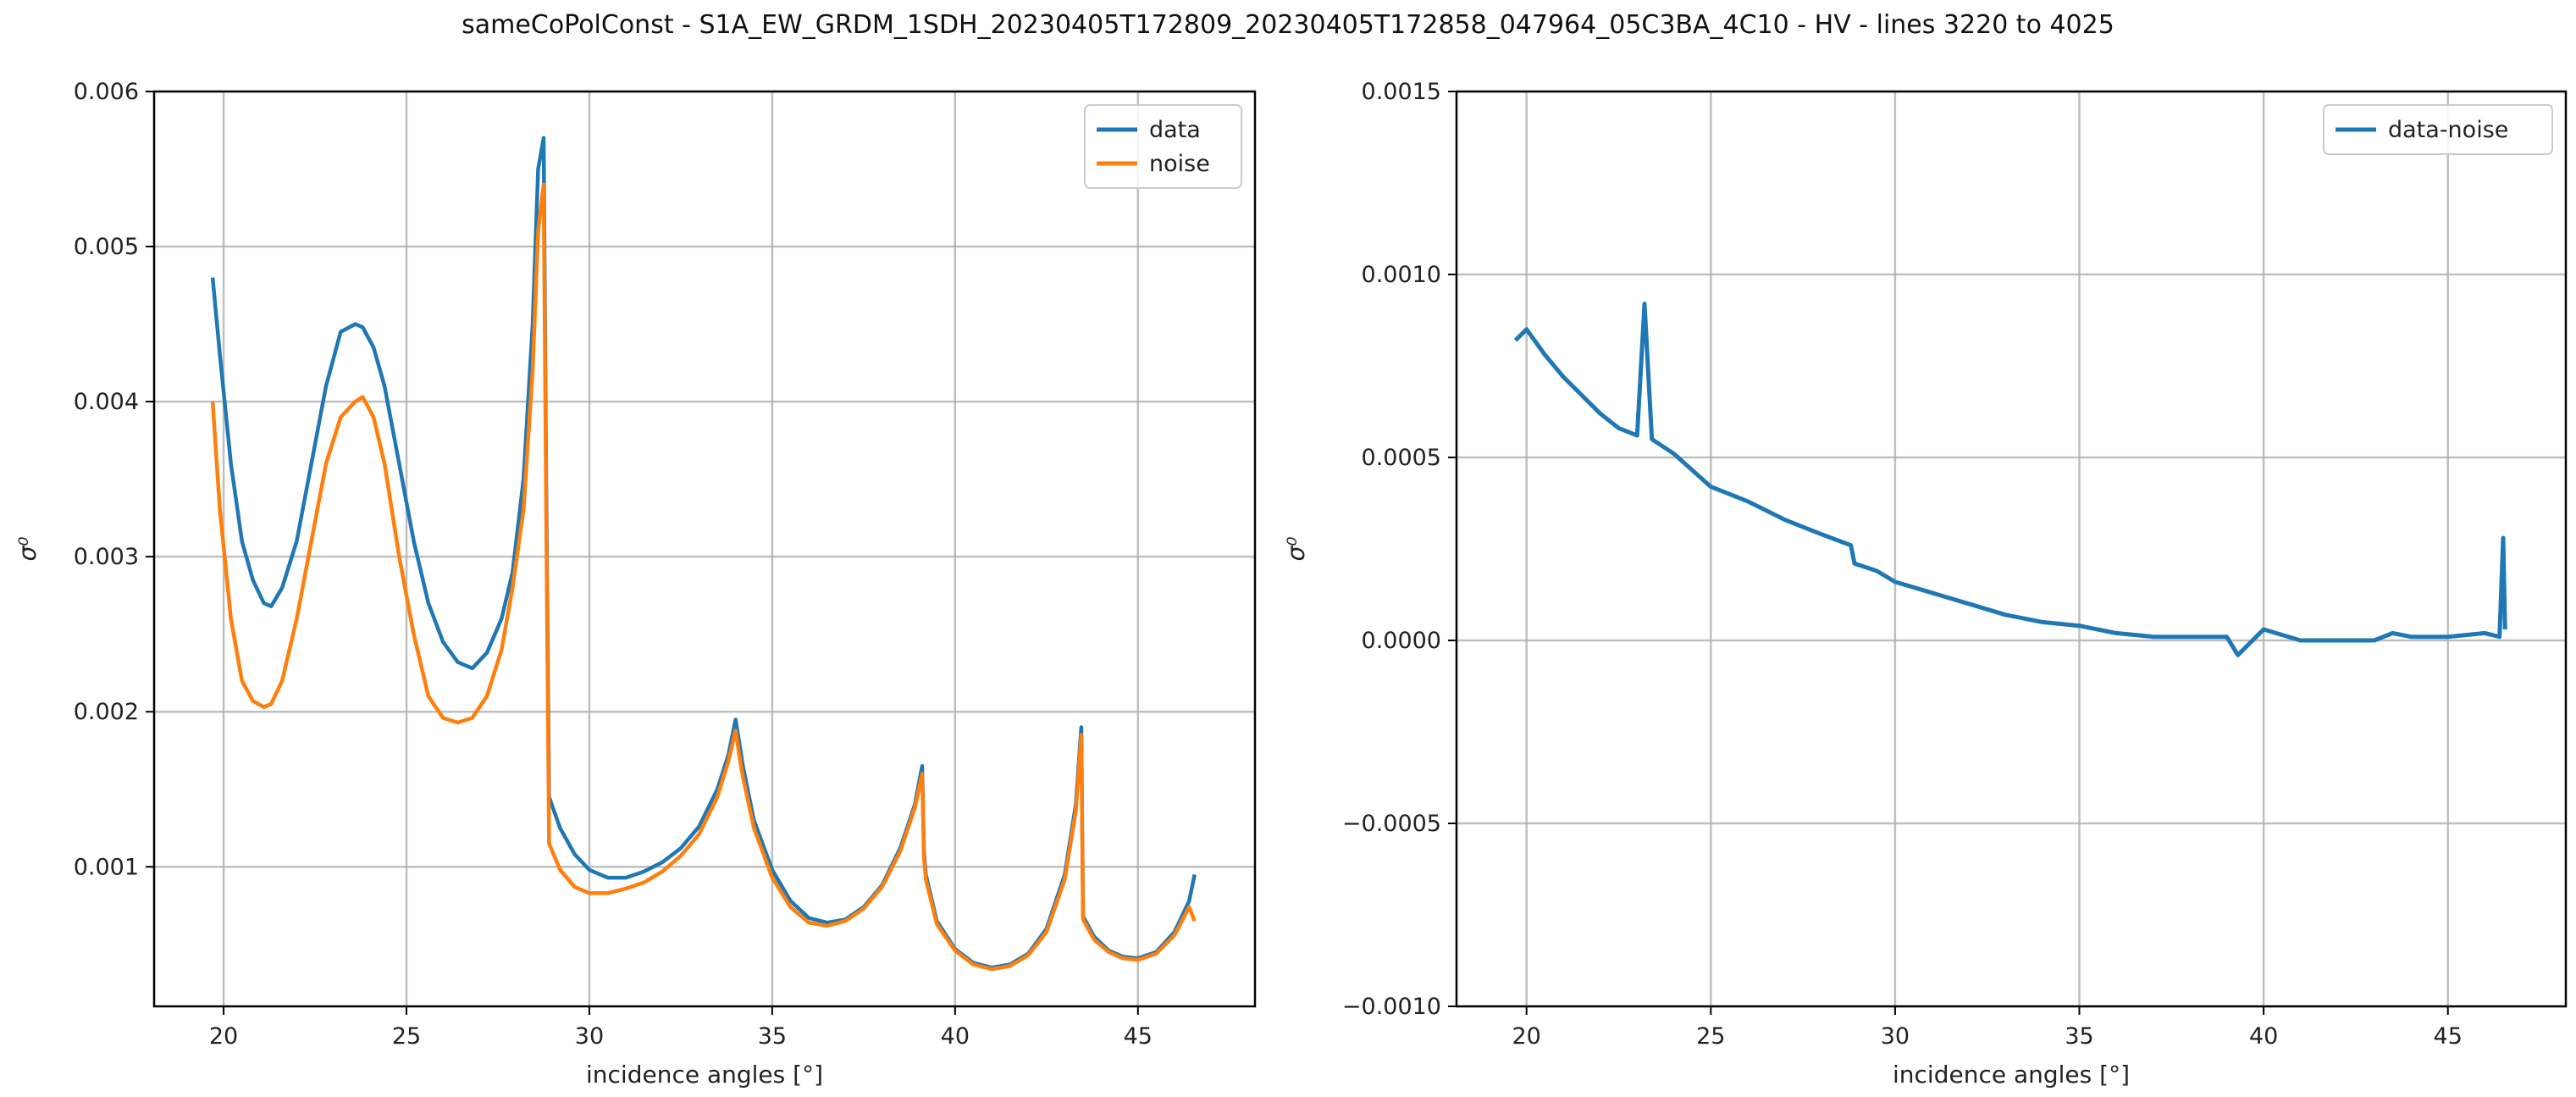 The height and width of the screenshot is (1097, 2576). Describe the element at coordinates (1296, 549) in the screenshot. I see `right-y-axis-label: σ⁰` at that location.